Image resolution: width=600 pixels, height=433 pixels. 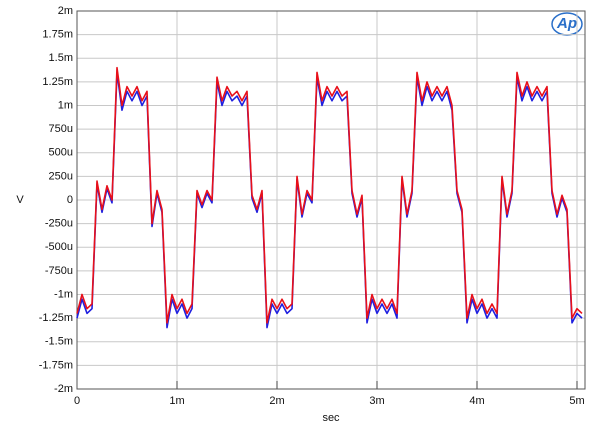 What do you see at coordinates (59, 271) in the screenshot?
I see `y-tick-label: -750u` at bounding box center [59, 271].